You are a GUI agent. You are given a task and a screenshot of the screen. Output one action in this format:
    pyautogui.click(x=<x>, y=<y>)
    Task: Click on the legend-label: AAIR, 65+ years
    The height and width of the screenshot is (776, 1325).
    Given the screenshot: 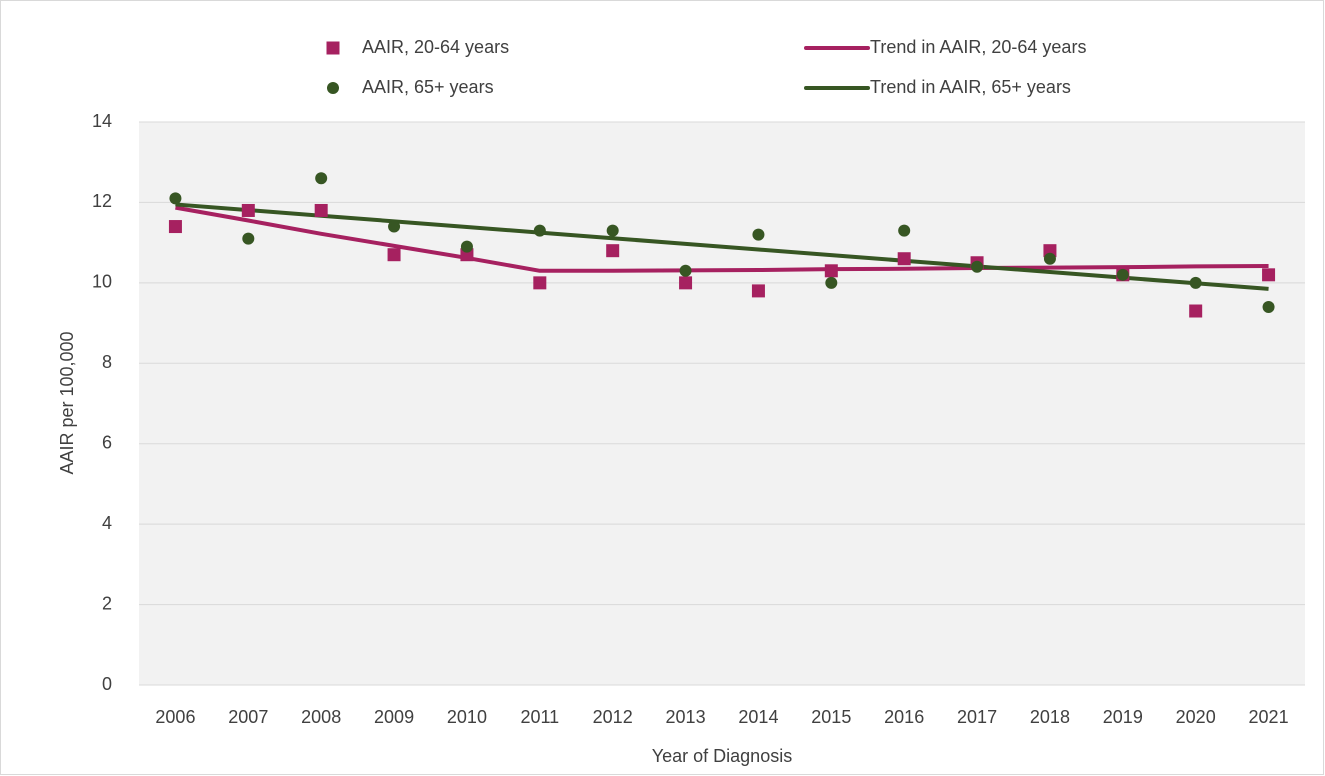 What is the action you would take?
    pyautogui.click(x=428, y=87)
    